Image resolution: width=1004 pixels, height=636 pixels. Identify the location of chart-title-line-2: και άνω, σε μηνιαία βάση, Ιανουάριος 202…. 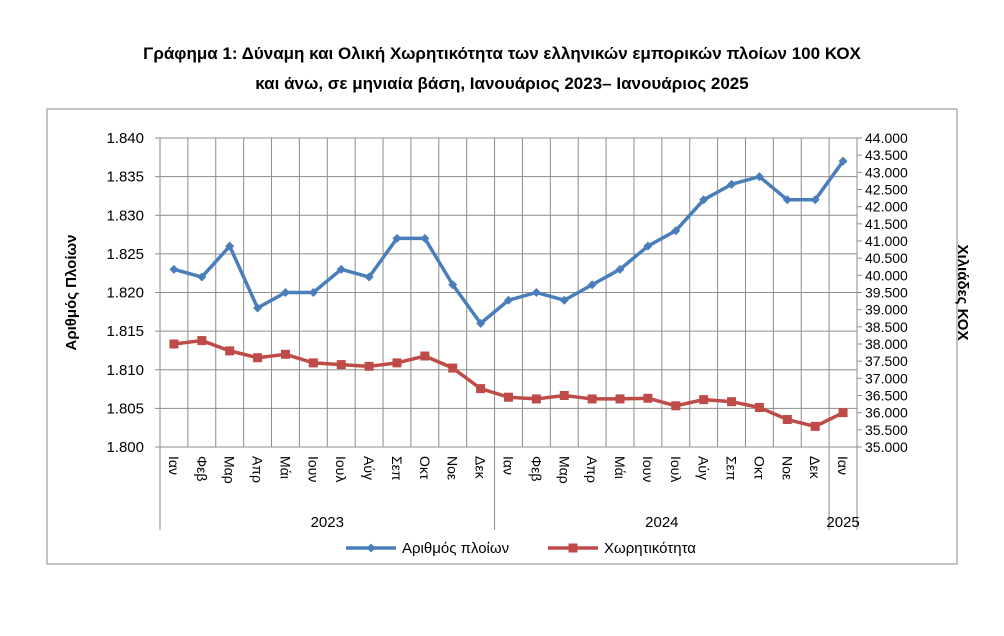
(502, 83).